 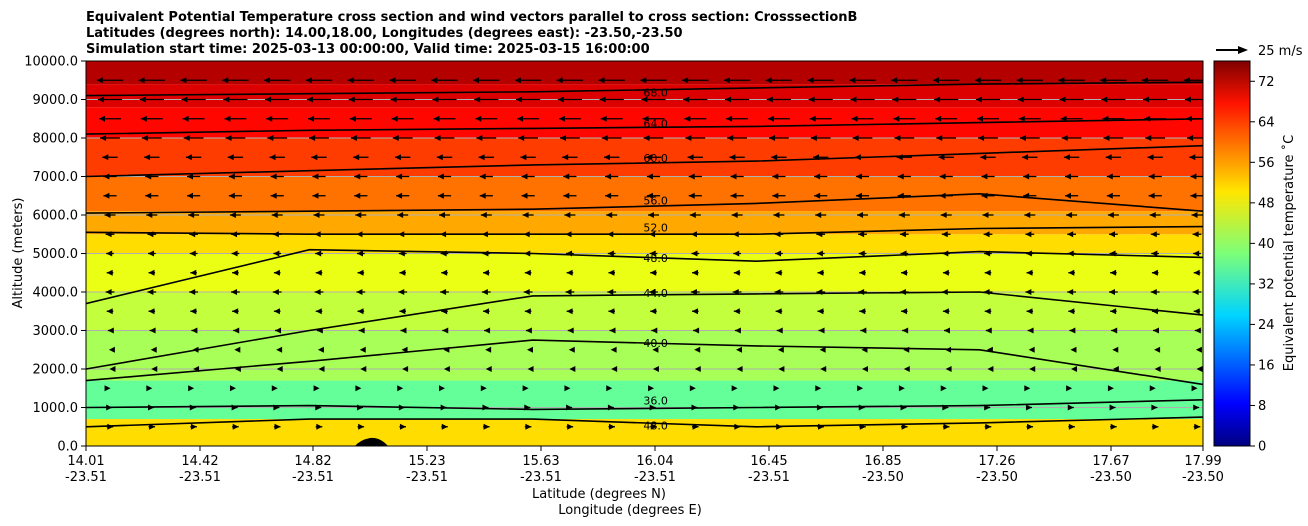 What do you see at coordinates (56, 100) in the screenshot?
I see `y-tick-label: 9000.0` at bounding box center [56, 100].